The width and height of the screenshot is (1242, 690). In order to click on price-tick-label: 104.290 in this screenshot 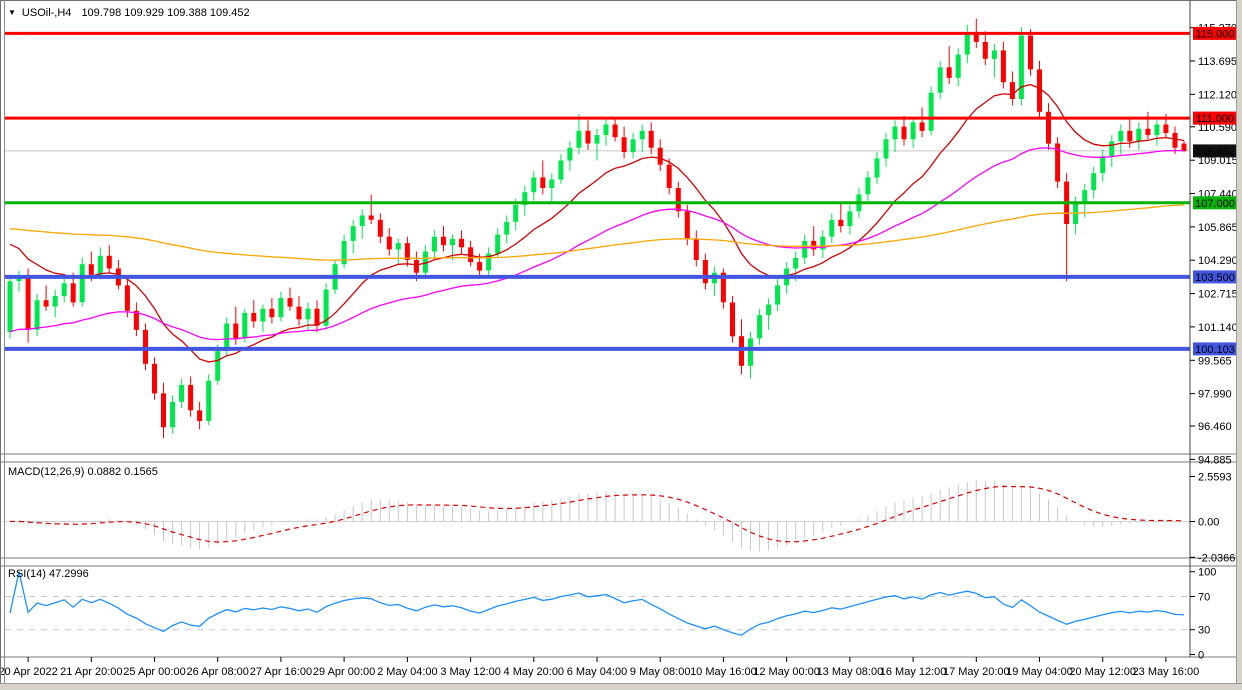, I will do `click(1218, 261)`.